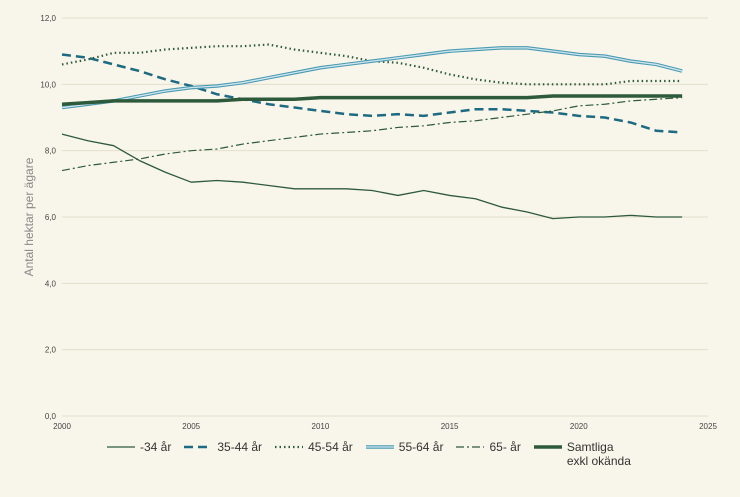 The height and width of the screenshot is (497, 740). Describe the element at coordinates (505, 447) in the screenshot. I see `legend-label: 65- år` at that location.